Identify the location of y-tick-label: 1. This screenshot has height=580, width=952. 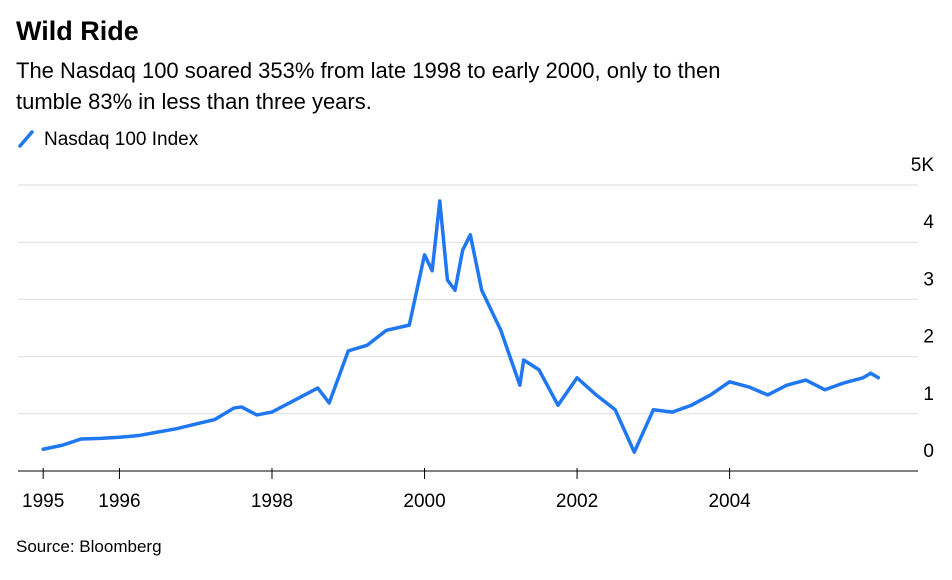
(928, 394).